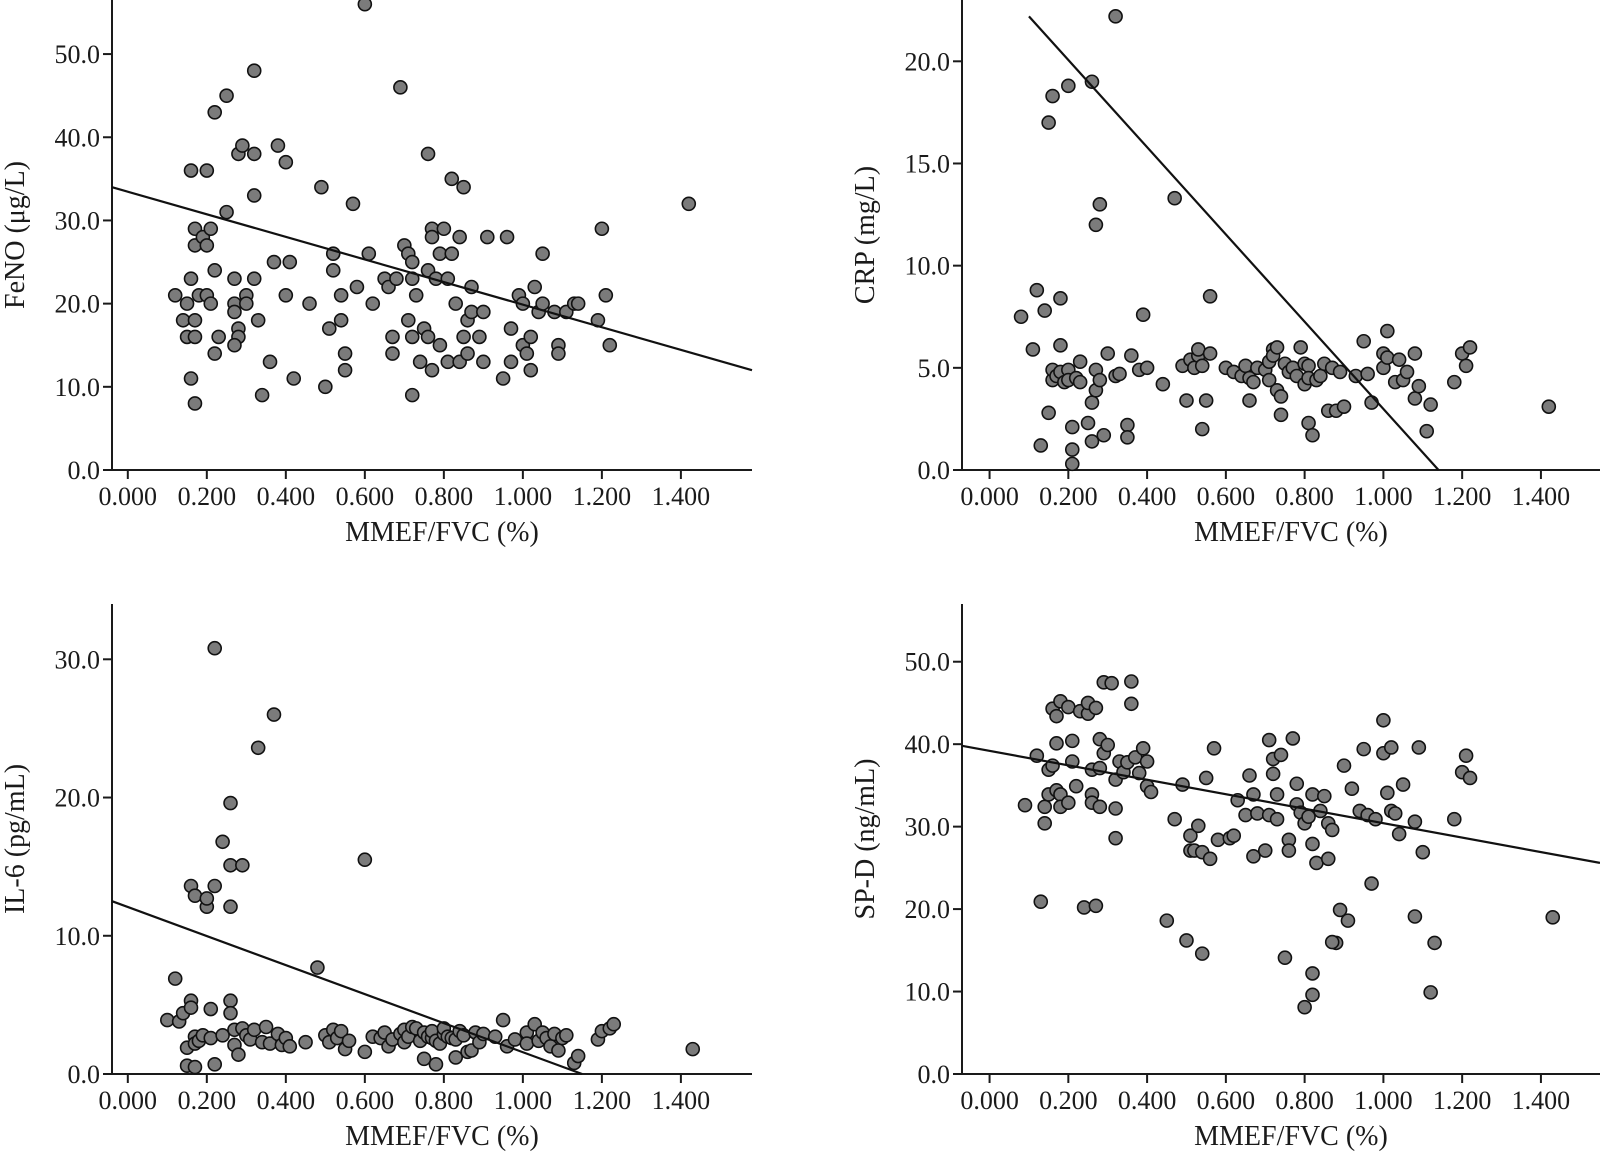 This screenshot has height=1152, width=1600. Describe the element at coordinates (1304, 496) in the screenshot. I see `x-tick-label: 0.800` at that location.